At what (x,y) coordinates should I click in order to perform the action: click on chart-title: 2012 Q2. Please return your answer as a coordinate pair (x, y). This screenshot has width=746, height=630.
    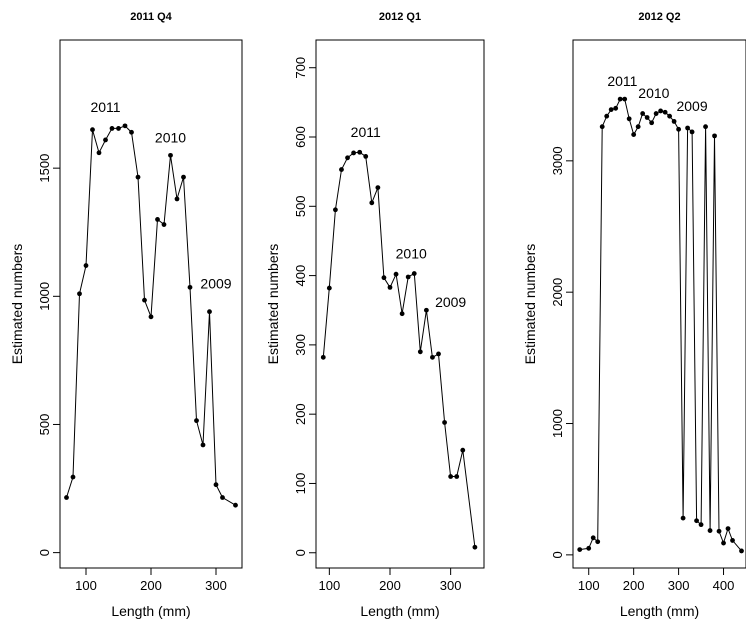
    Looking at the image, I should click on (659, 17).